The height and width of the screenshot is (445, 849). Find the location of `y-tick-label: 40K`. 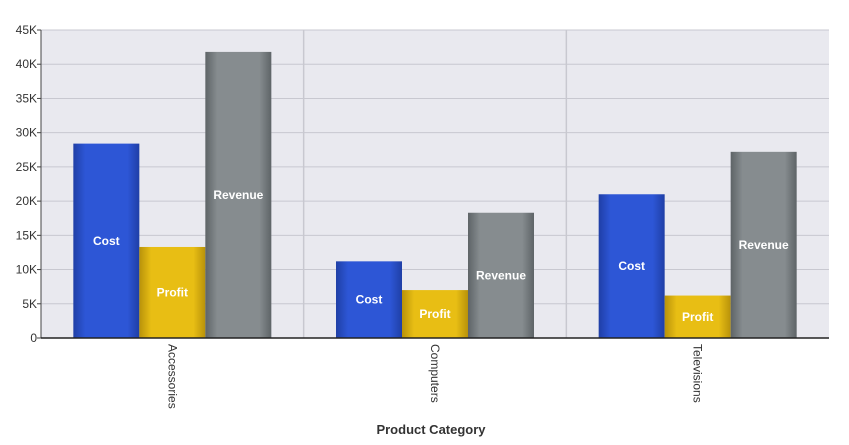

y-tick-label: 40K is located at coordinates (26, 64).